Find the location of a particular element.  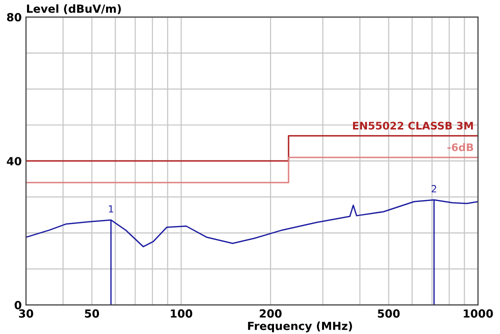

x-tick-label: 100 is located at coordinates (181, 313).